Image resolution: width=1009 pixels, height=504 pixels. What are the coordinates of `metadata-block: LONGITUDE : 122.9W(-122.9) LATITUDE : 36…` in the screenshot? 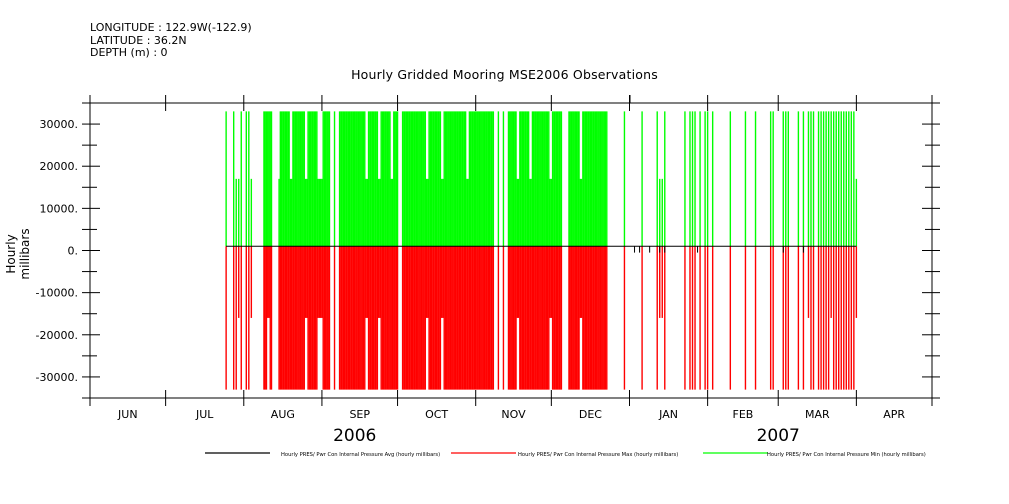 It's located at (171, 40).